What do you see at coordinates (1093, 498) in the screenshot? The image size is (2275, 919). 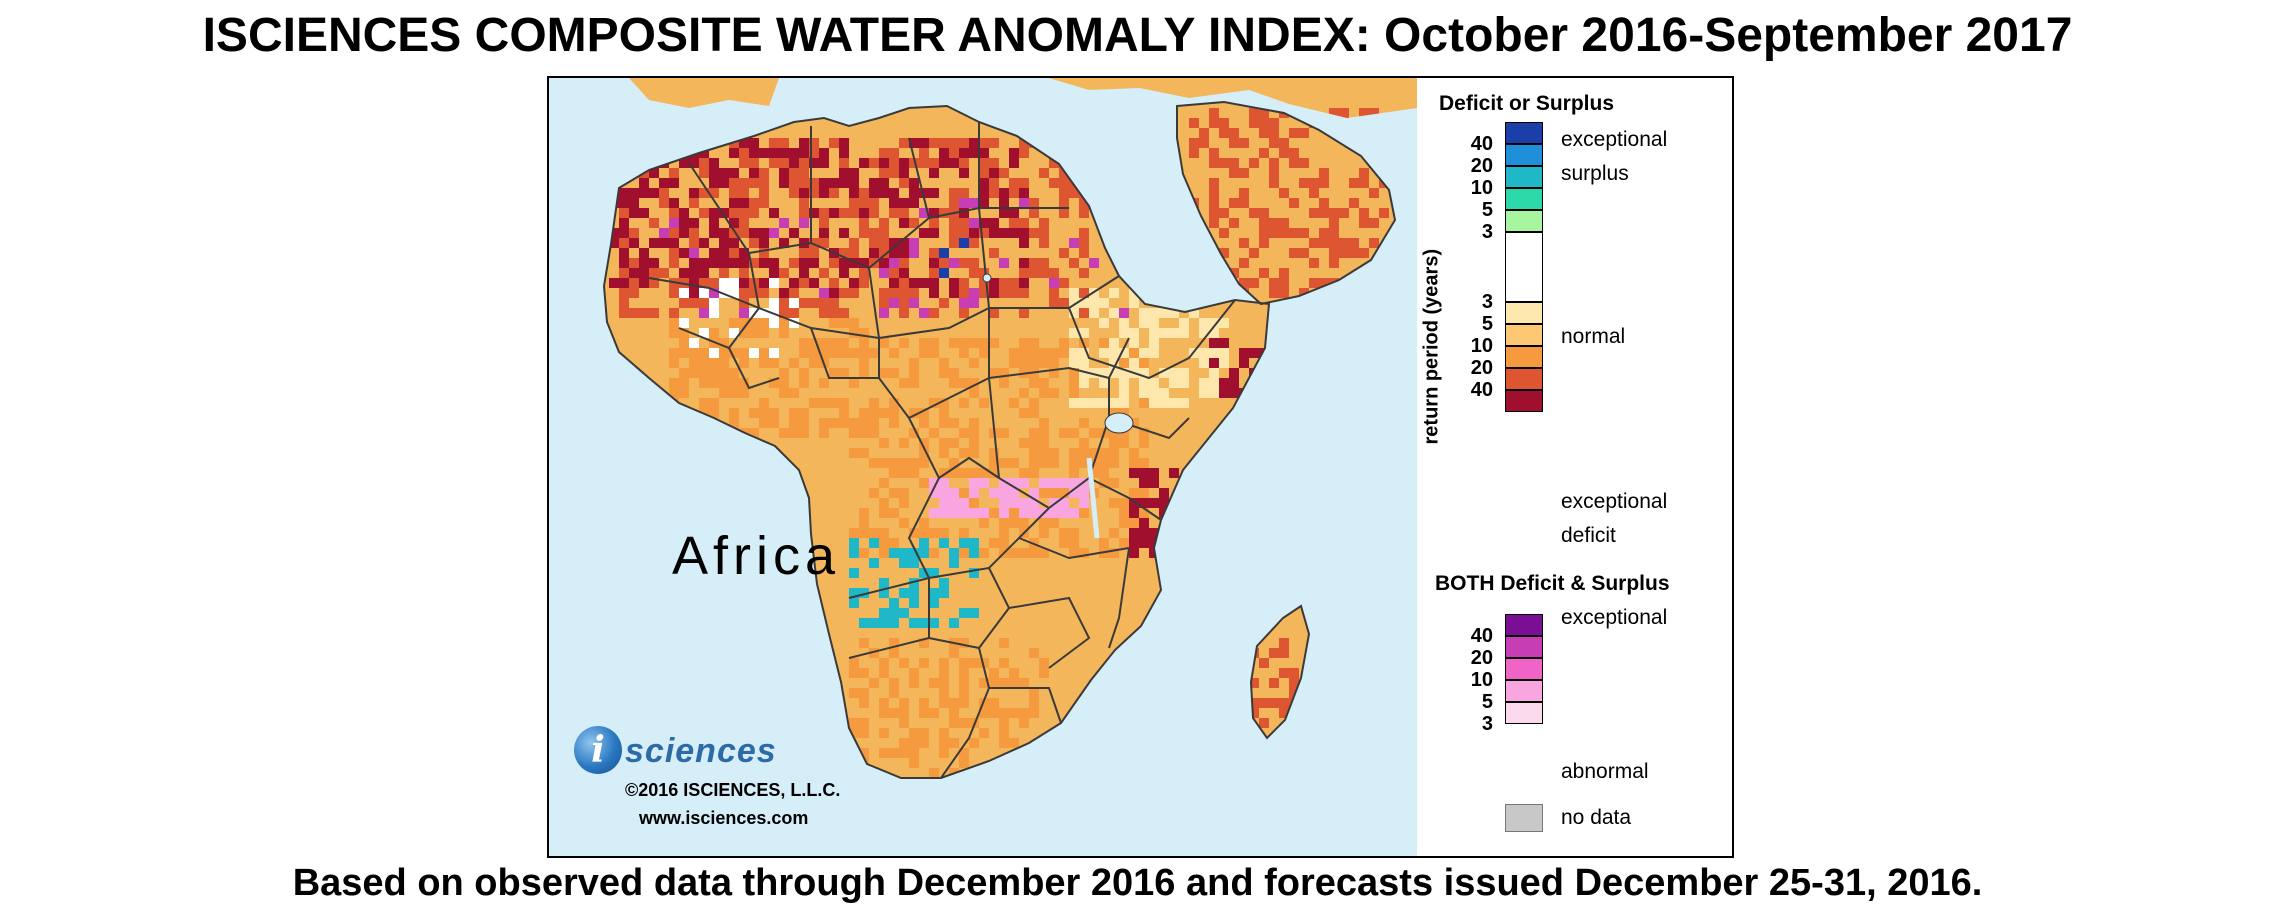 I see `lake-tanganyika` at bounding box center [1093, 498].